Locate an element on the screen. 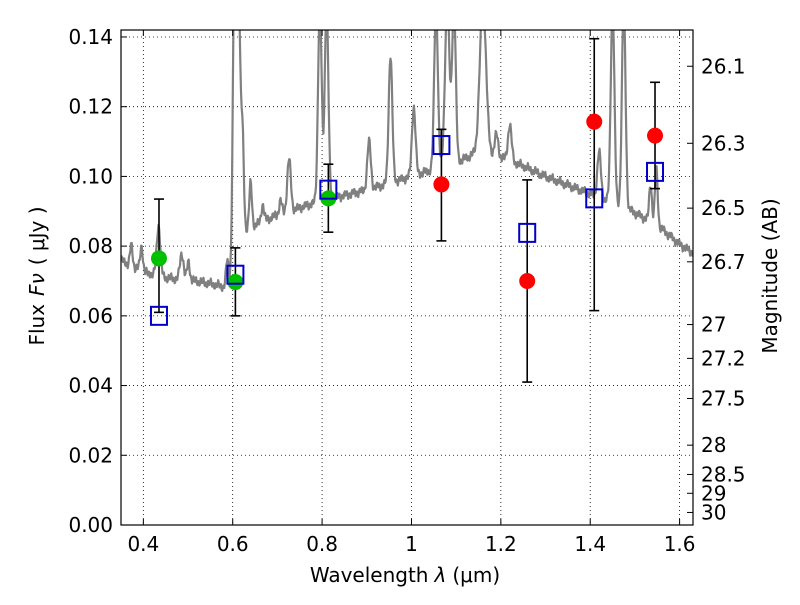 This screenshot has height=605, width=800. y-axis-right-label: Magnitude (AB) is located at coordinates (770, 275).